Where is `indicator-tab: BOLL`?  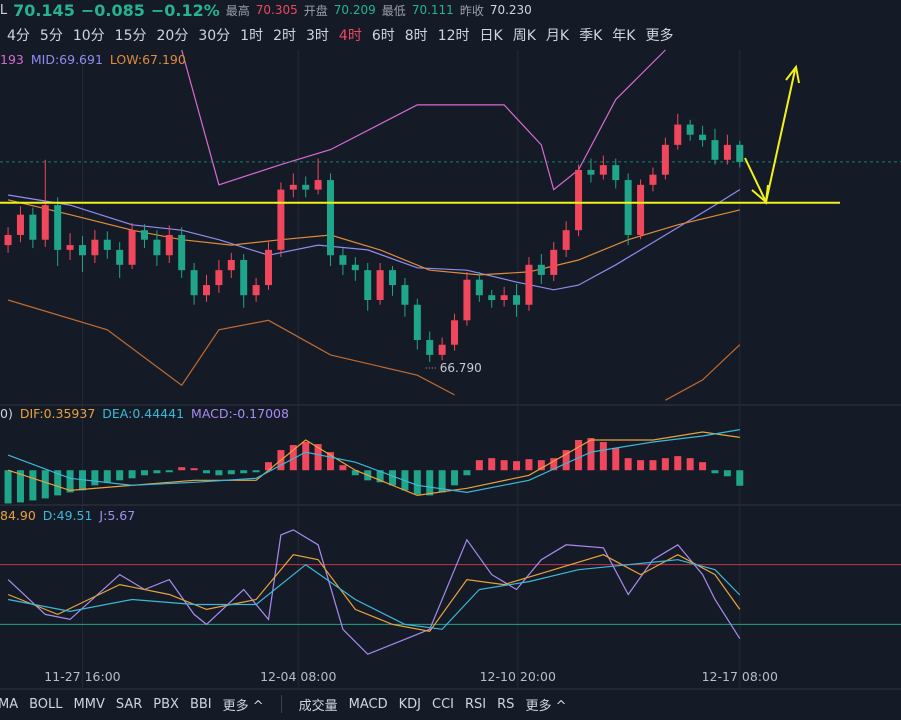
indicator-tab: BOLL is located at coordinates (46, 704).